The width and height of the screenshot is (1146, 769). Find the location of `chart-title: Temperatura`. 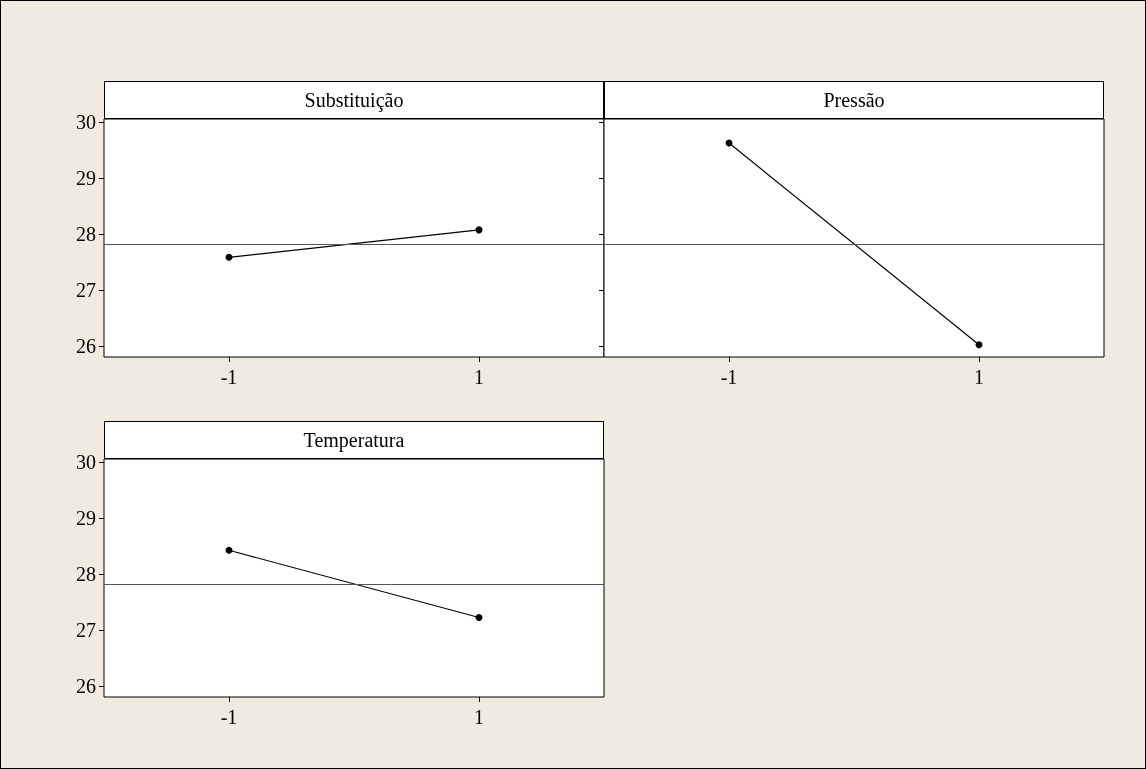

chart-title: Temperatura is located at coordinates (354, 440).